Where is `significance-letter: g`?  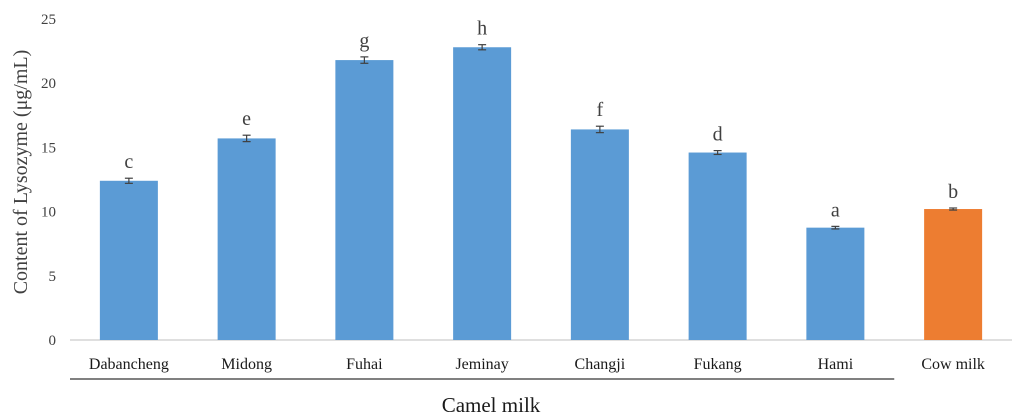 significance-letter: g is located at coordinates (364, 41).